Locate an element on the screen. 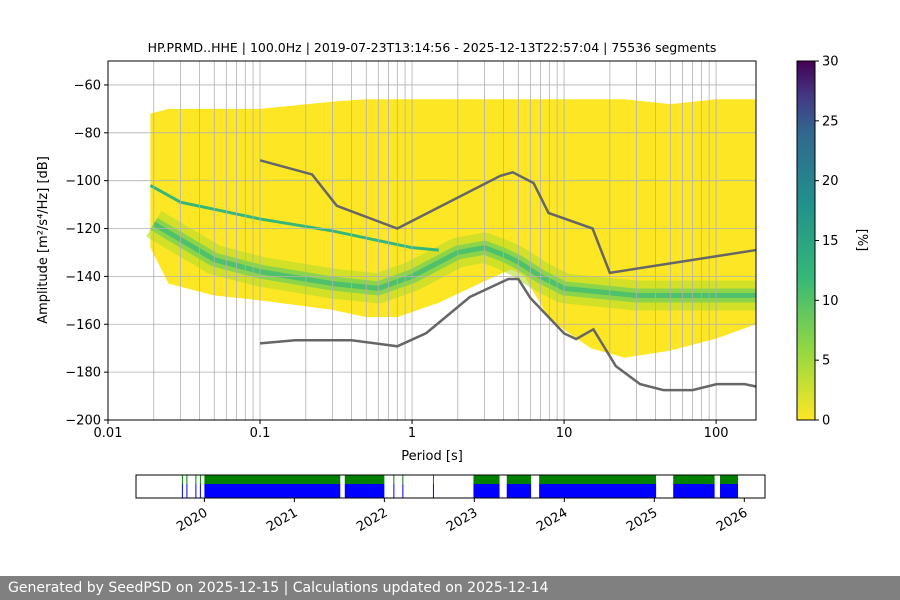 This screenshot has height=600, width=900. timeline-tick-label: 2020 is located at coordinates (192, 520).